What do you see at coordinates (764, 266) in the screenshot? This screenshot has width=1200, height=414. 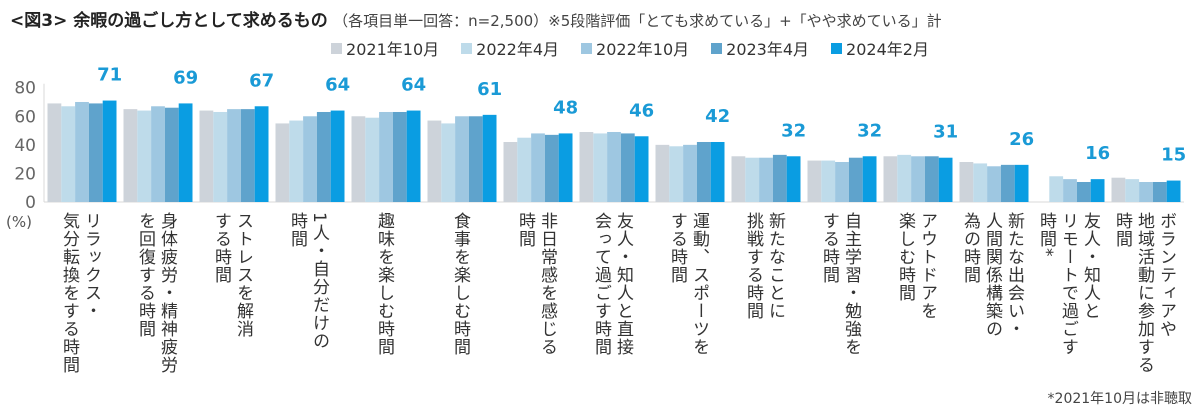 I see `x-tick-label: 新たなことに 挑戦する時間` at bounding box center [764, 266].